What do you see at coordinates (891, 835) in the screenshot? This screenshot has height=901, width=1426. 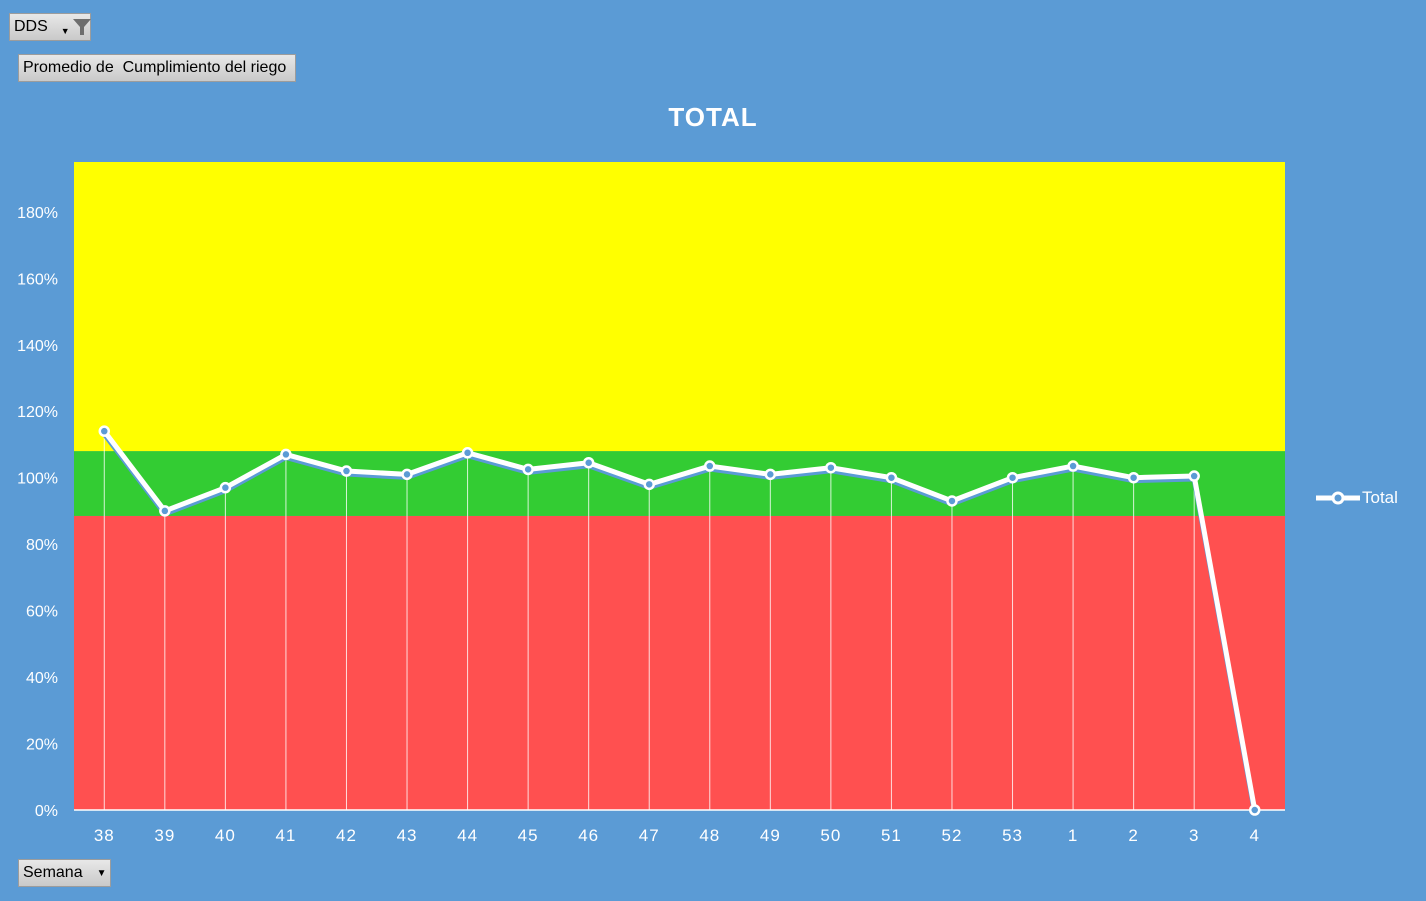 I see `x-tick-label: 51` at bounding box center [891, 835].